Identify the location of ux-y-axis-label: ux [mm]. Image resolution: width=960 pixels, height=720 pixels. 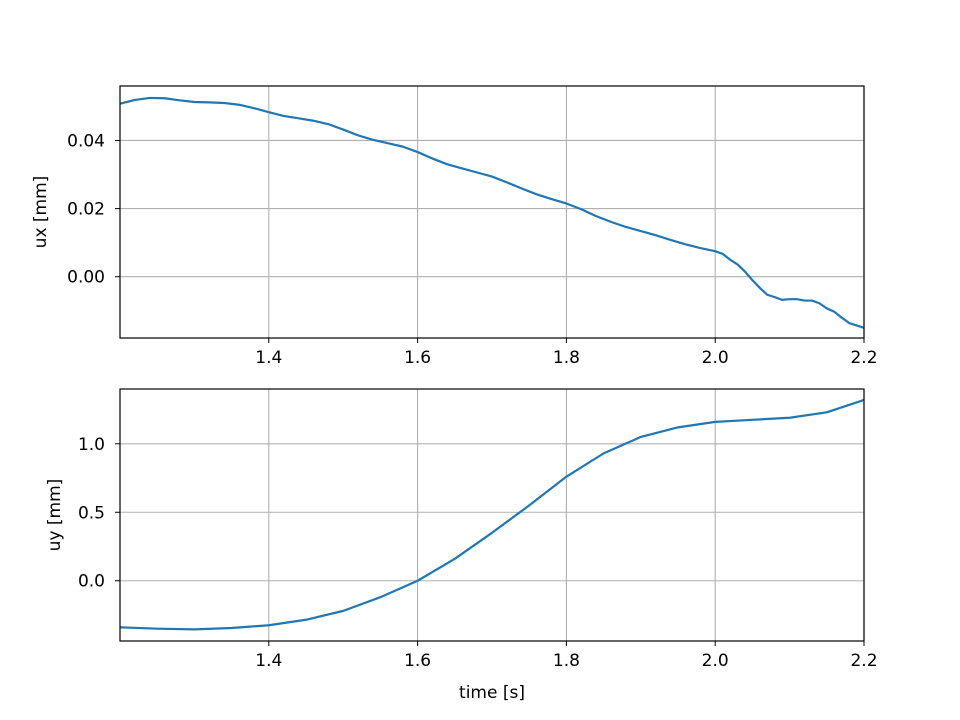
(41, 212).